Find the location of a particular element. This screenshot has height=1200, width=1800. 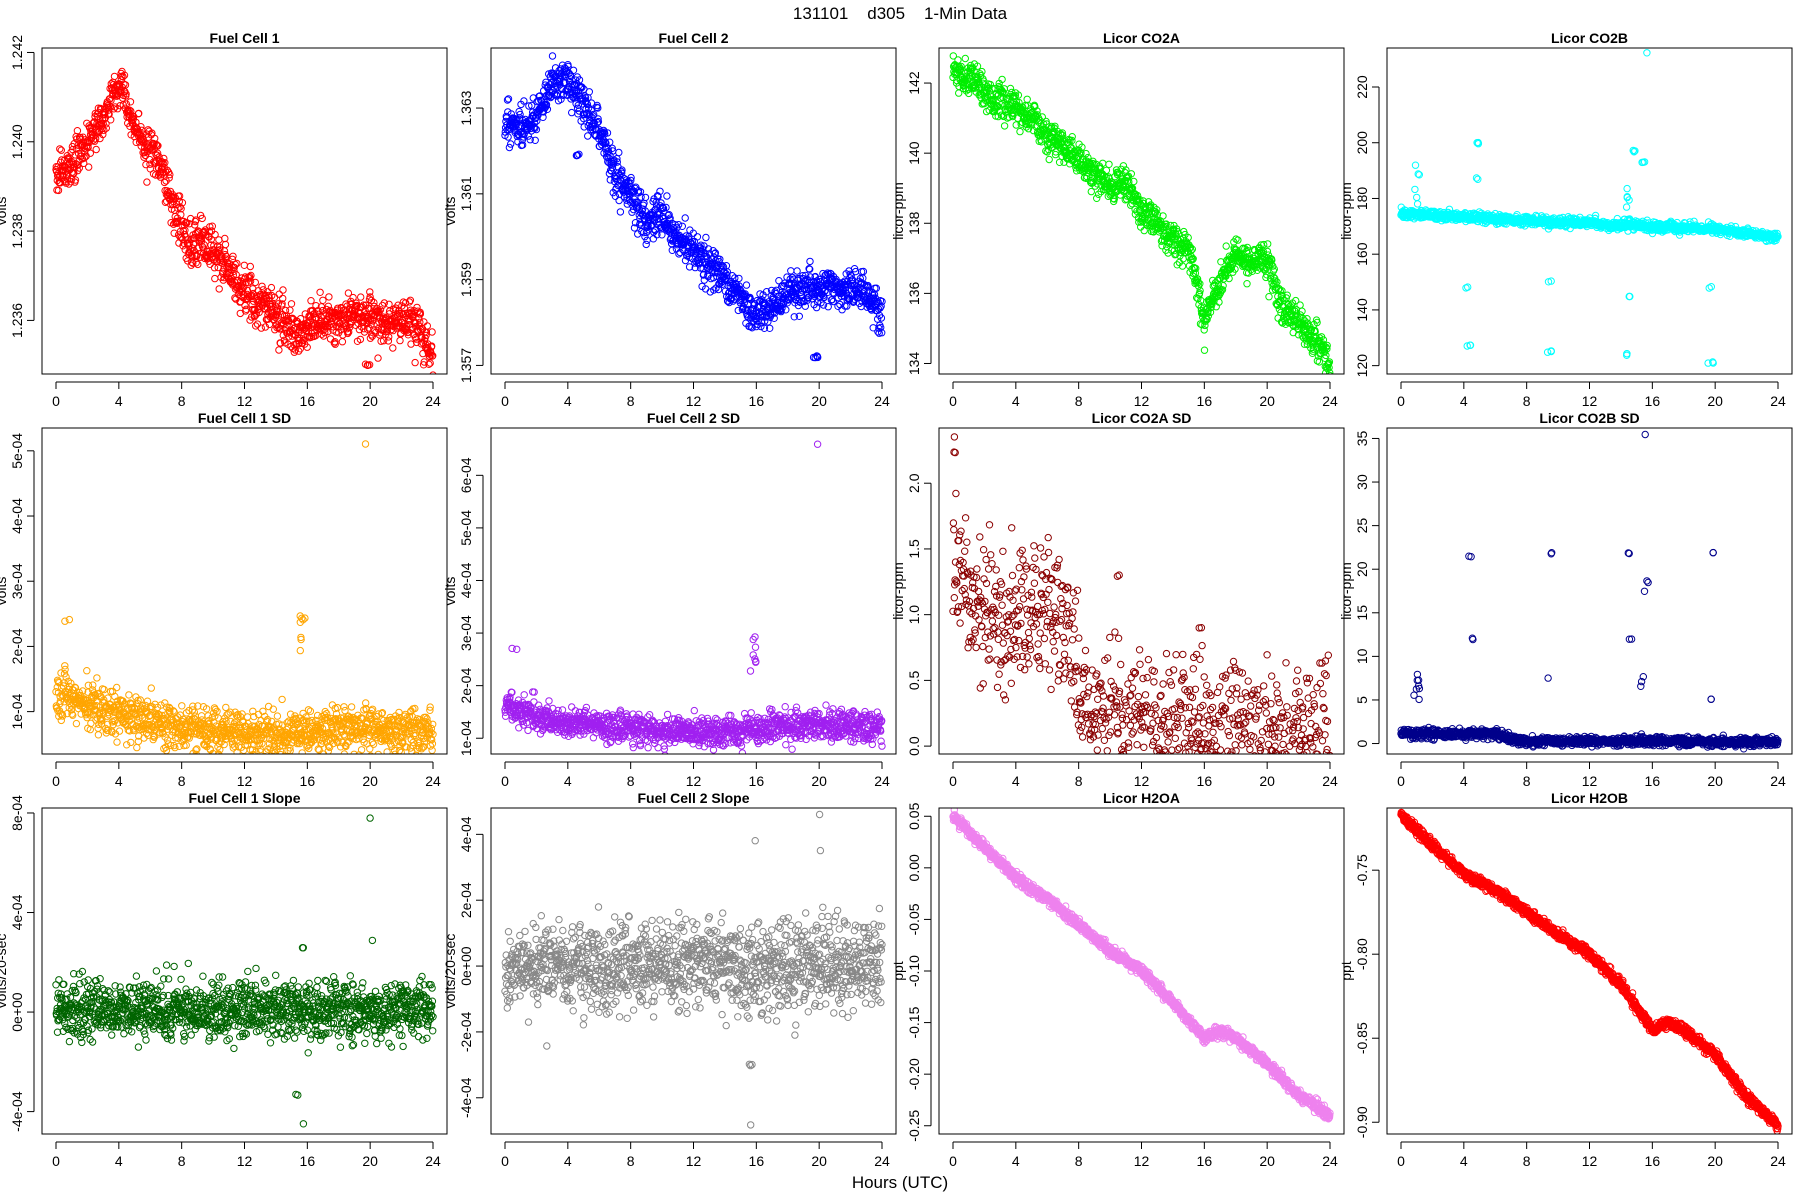

y-tick-label: 1.242 is located at coordinates (17, 52).